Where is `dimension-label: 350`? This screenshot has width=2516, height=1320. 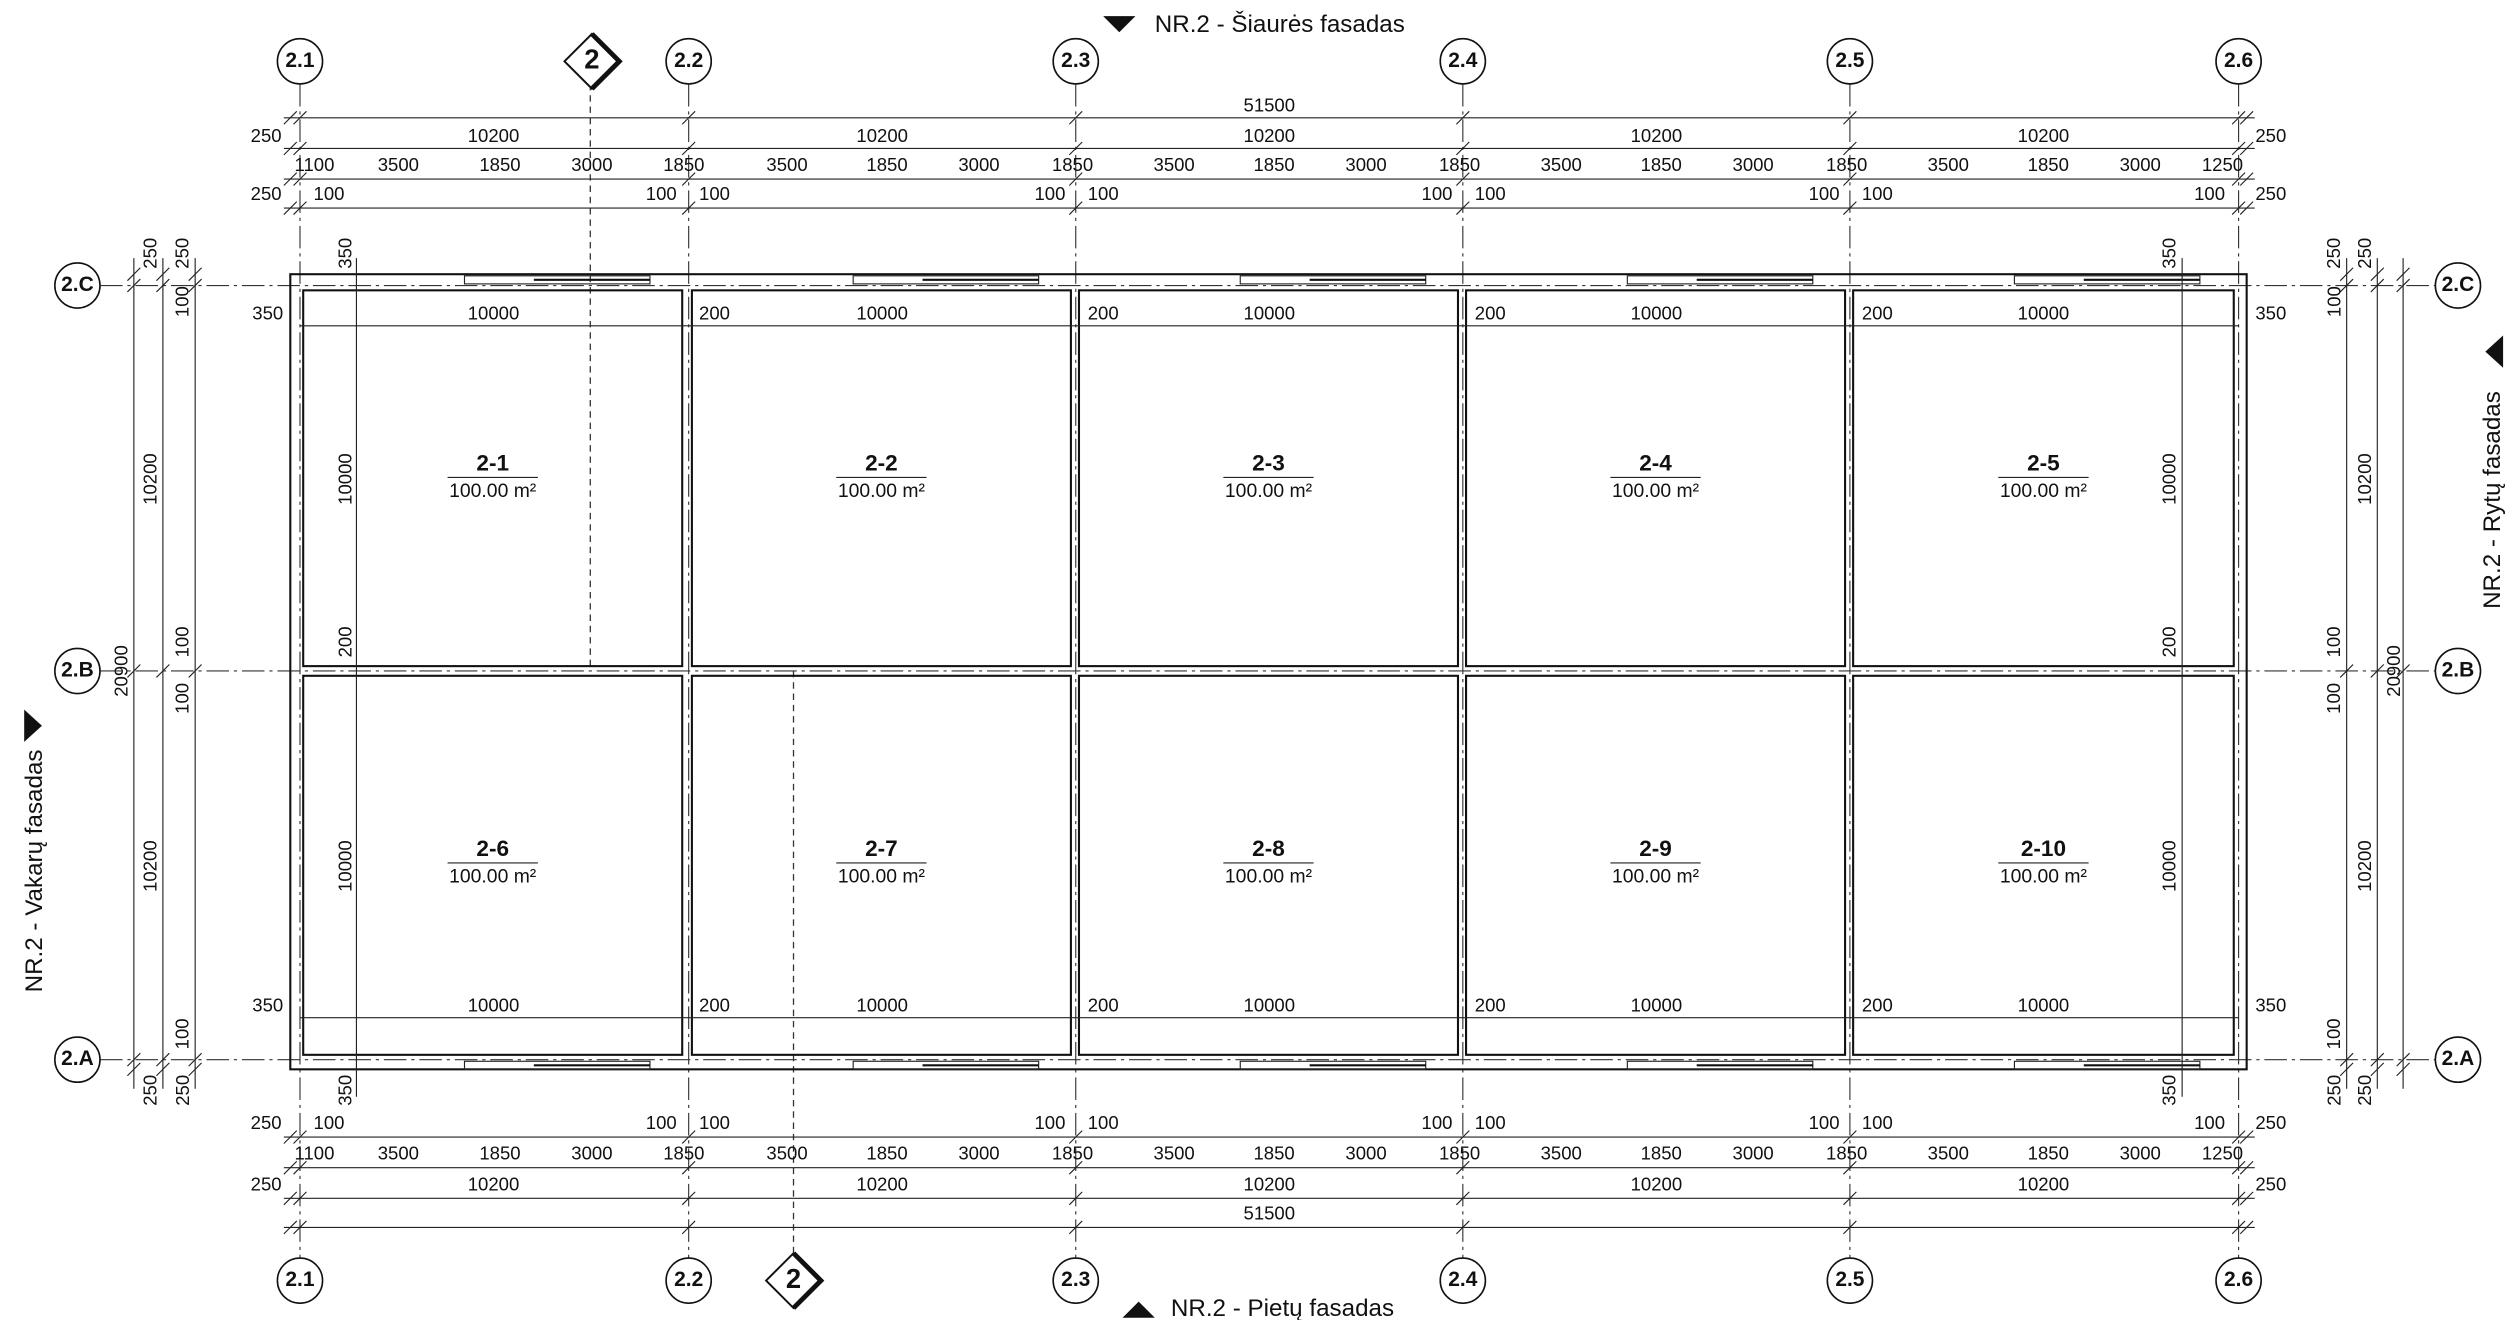
dimension-label: 350 is located at coordinates (2270, 1004).